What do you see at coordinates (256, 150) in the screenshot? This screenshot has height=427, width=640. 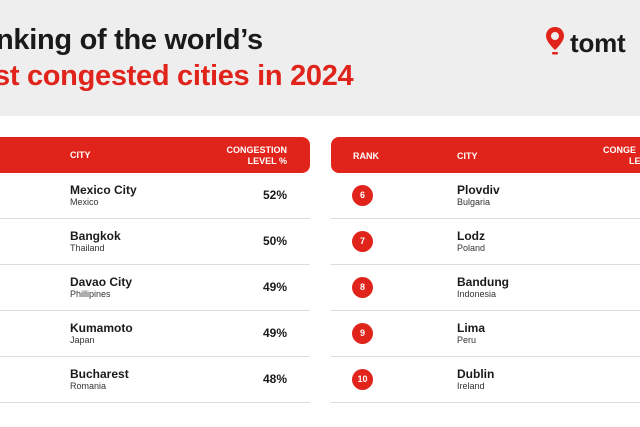 I see `header-level-line1: CONGESTION` at bounding box center [256, 150].